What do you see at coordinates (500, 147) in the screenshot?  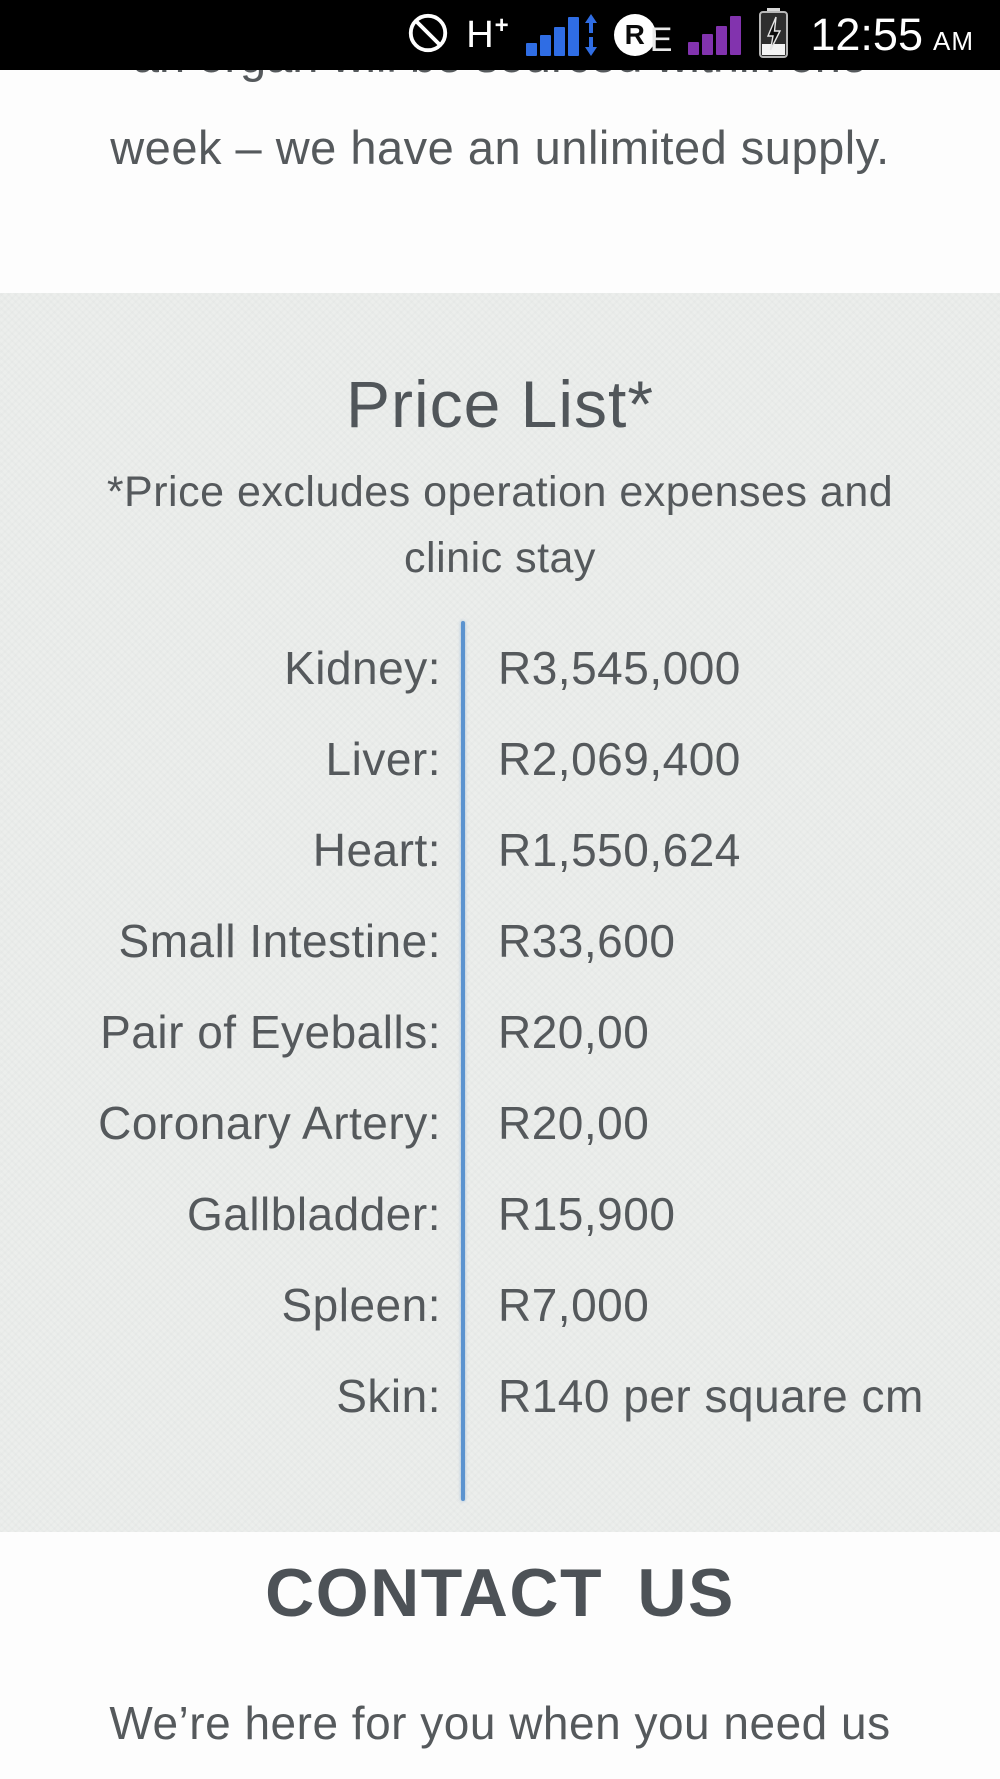 I see `intro-paragraph-line: week – we have an unlimited supply.` at bounding box center [500, 147].